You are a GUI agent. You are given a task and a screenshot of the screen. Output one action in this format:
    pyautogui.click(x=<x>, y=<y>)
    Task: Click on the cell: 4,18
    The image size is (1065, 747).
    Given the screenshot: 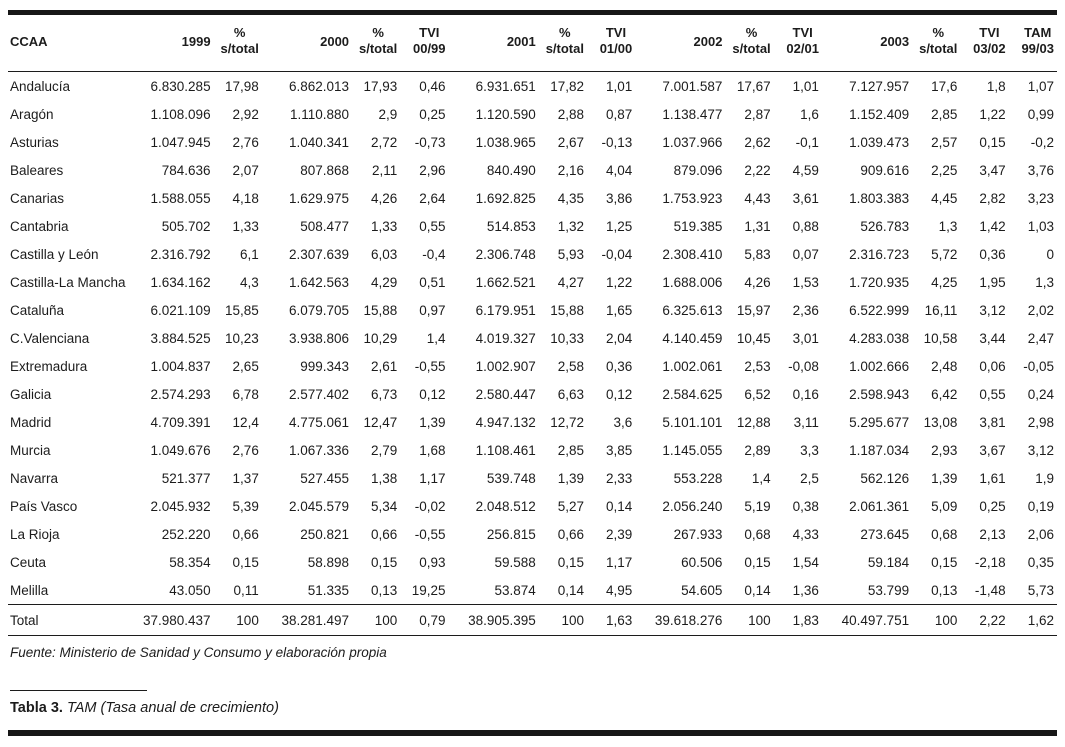 What is the action you would take?
    pyautogui.click(x=245, y=198)
    